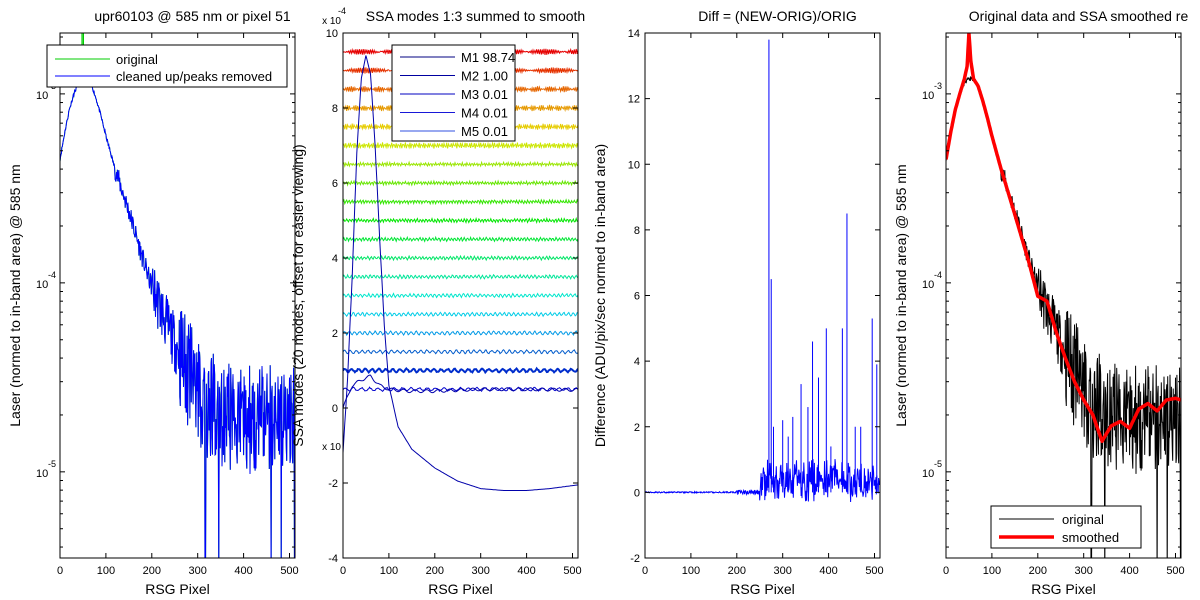 This screenshot has height=600, width=1200. Describe the element at coordinates (331, 447) in the screenshot. I see `bottom-scale-label: x 10` at that location.